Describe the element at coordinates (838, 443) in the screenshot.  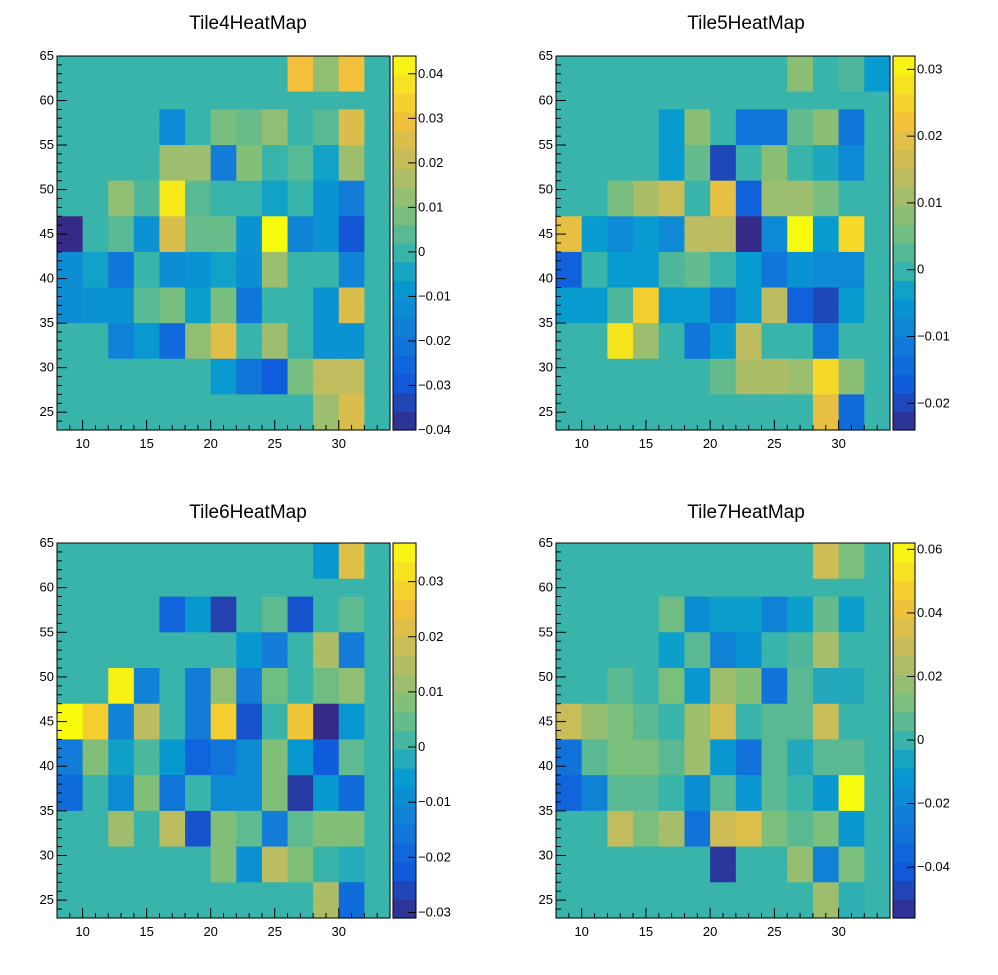
I see `x-tick-label: 30` at that location.